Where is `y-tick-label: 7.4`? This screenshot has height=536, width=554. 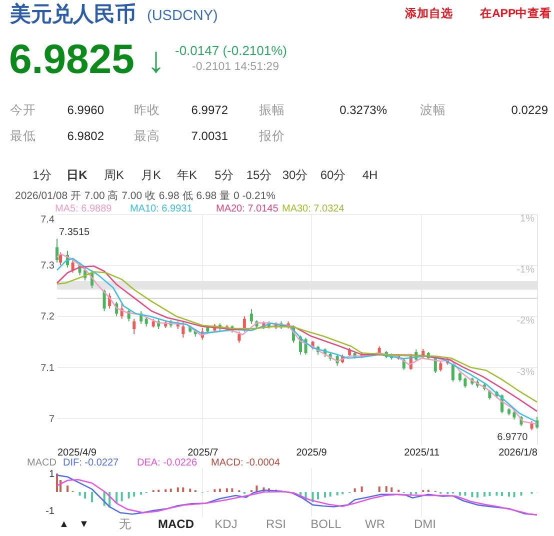
y-tick-label: 7.4 is located at coordinates (47, 220).